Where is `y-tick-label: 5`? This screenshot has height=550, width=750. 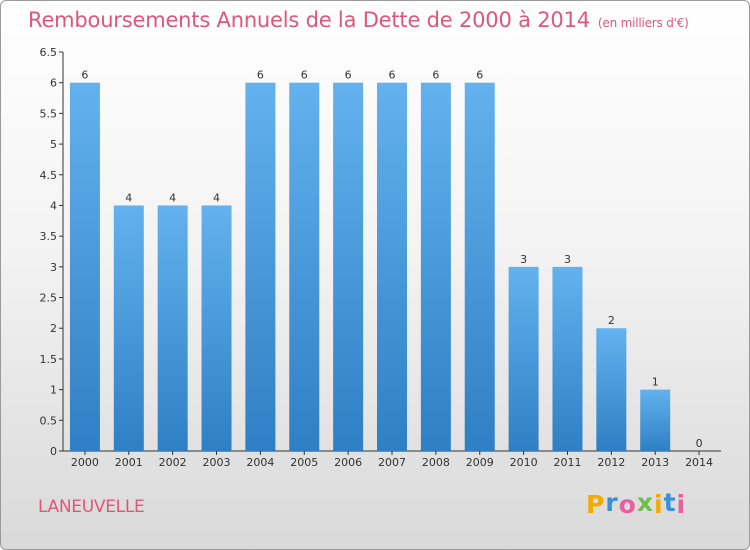 y-tick-label: 5 is located at coordinates (53, 144).